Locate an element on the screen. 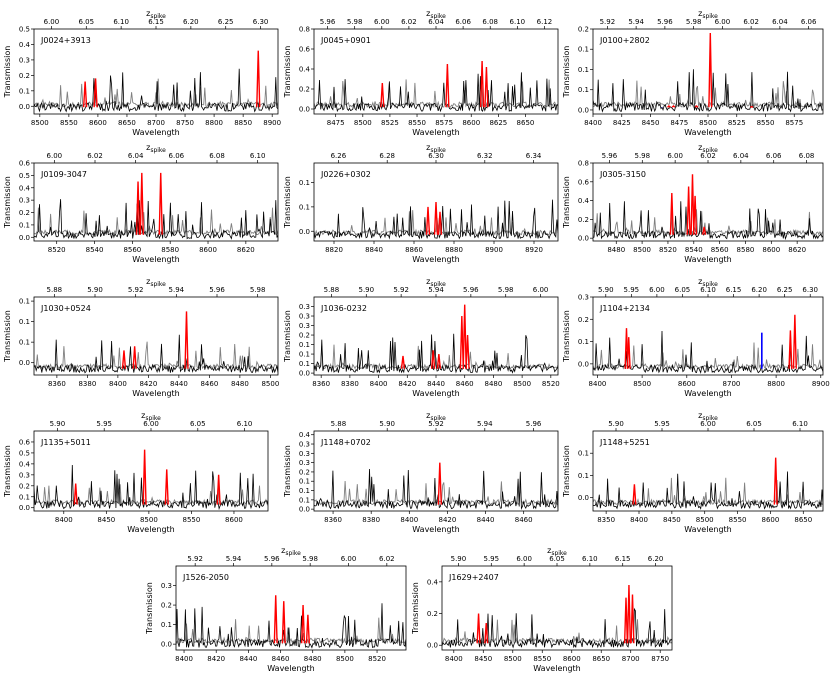  quasar-name-label: J0305-3150 is located at coordinates (622, 174).